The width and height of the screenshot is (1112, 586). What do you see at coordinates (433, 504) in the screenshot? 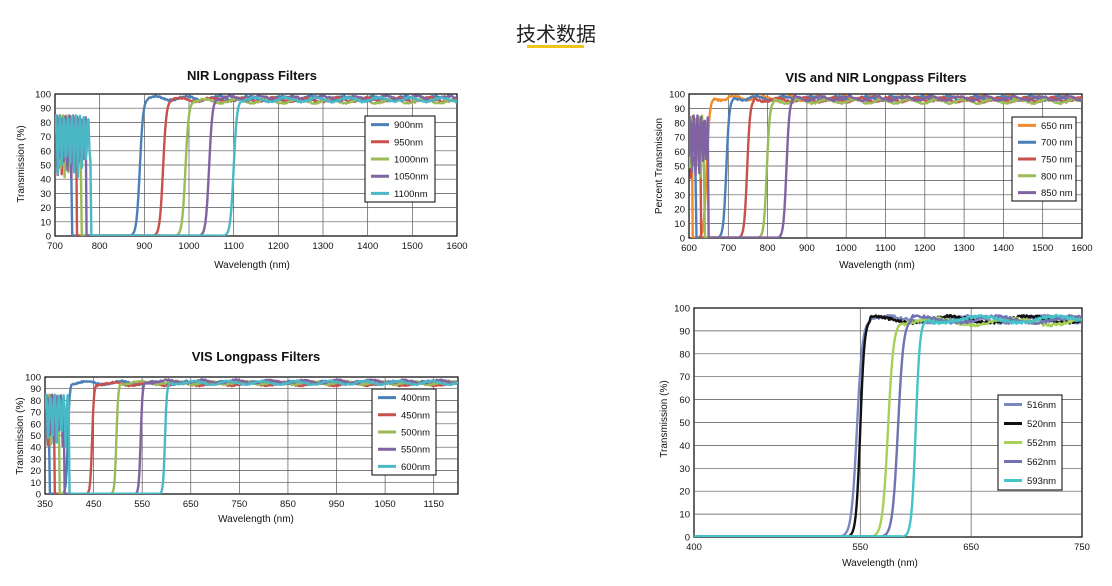
I see `x-tick-label: 1150` at bounding box center [433, 504].